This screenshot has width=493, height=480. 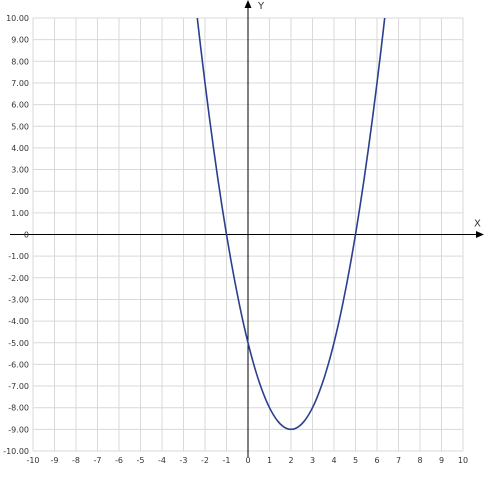 I want to click on y-tick-label: -4.00, so click(x=18, y=321).